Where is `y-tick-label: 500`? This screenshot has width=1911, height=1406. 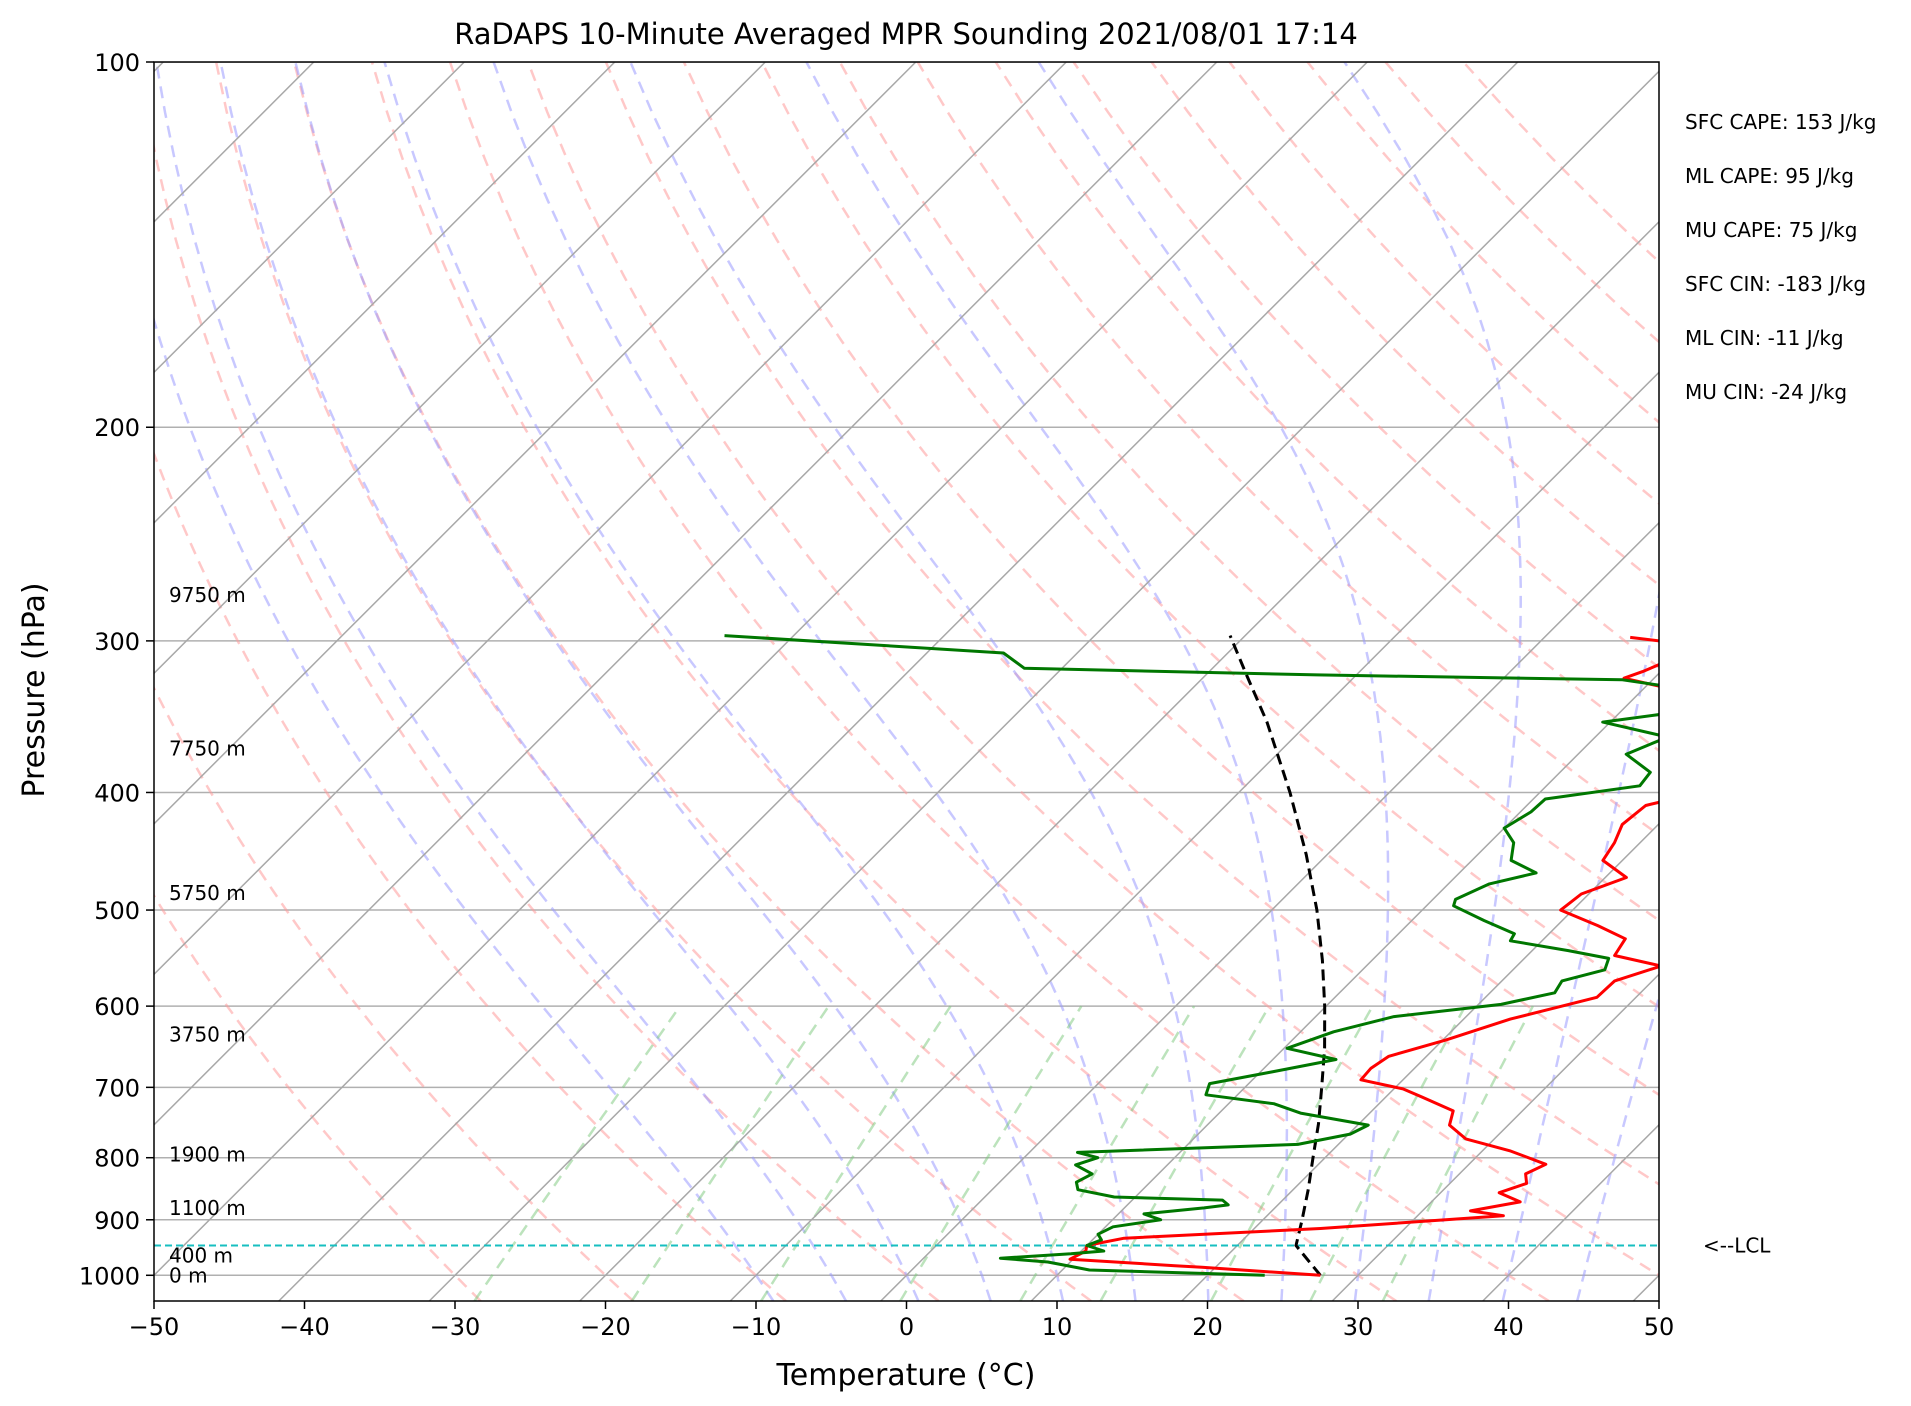
y-tick-label: 500 is located at coordinates (117, 911).